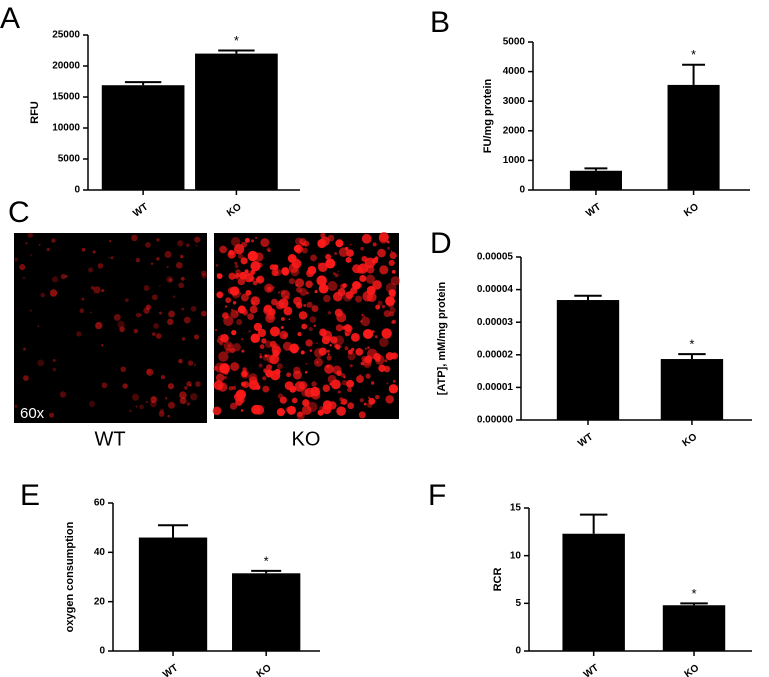 The height and width of the screenshot is (677, 769). What do you see at coordinates (514, 160) in the screenshot?
I see `y-tick-label: 1000` at bounding box center [514, 160].